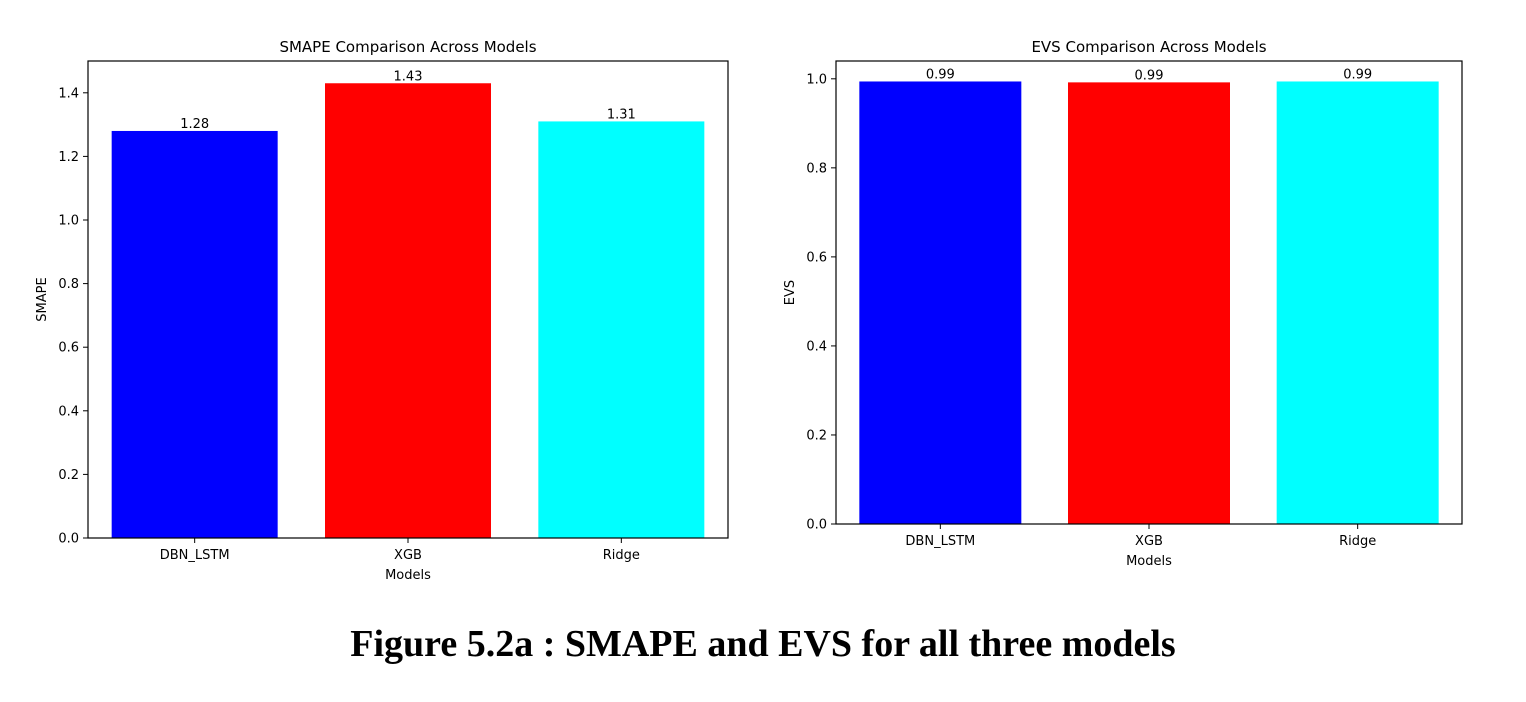  I want to click on evs-xtick-label: Ridge, so click(1357, 541).